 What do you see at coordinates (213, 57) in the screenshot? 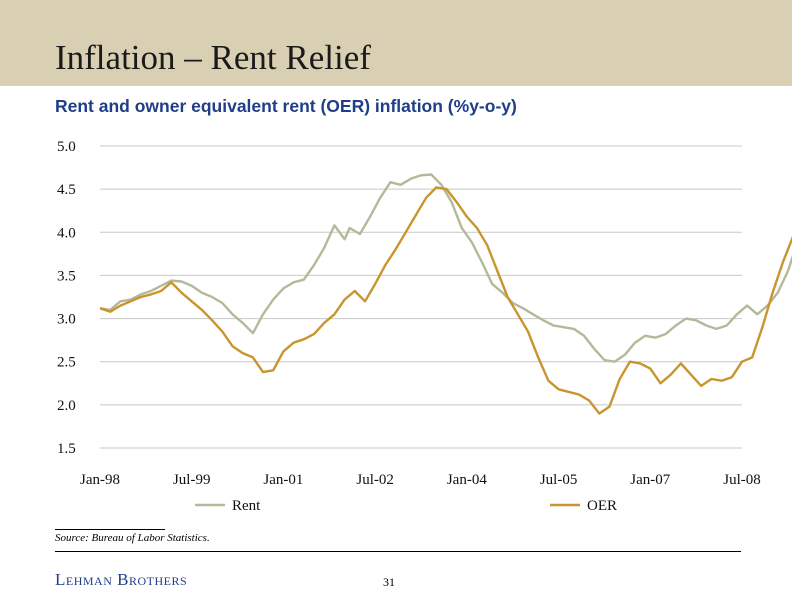
I see `slide-title: Inflation – Rent Relief` at bounding box center [213, 57].